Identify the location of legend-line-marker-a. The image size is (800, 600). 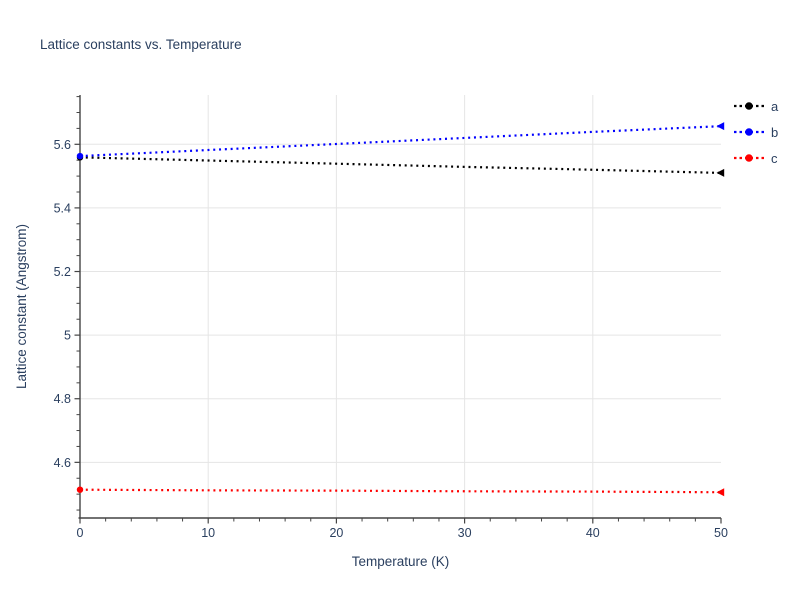
(749, 106).